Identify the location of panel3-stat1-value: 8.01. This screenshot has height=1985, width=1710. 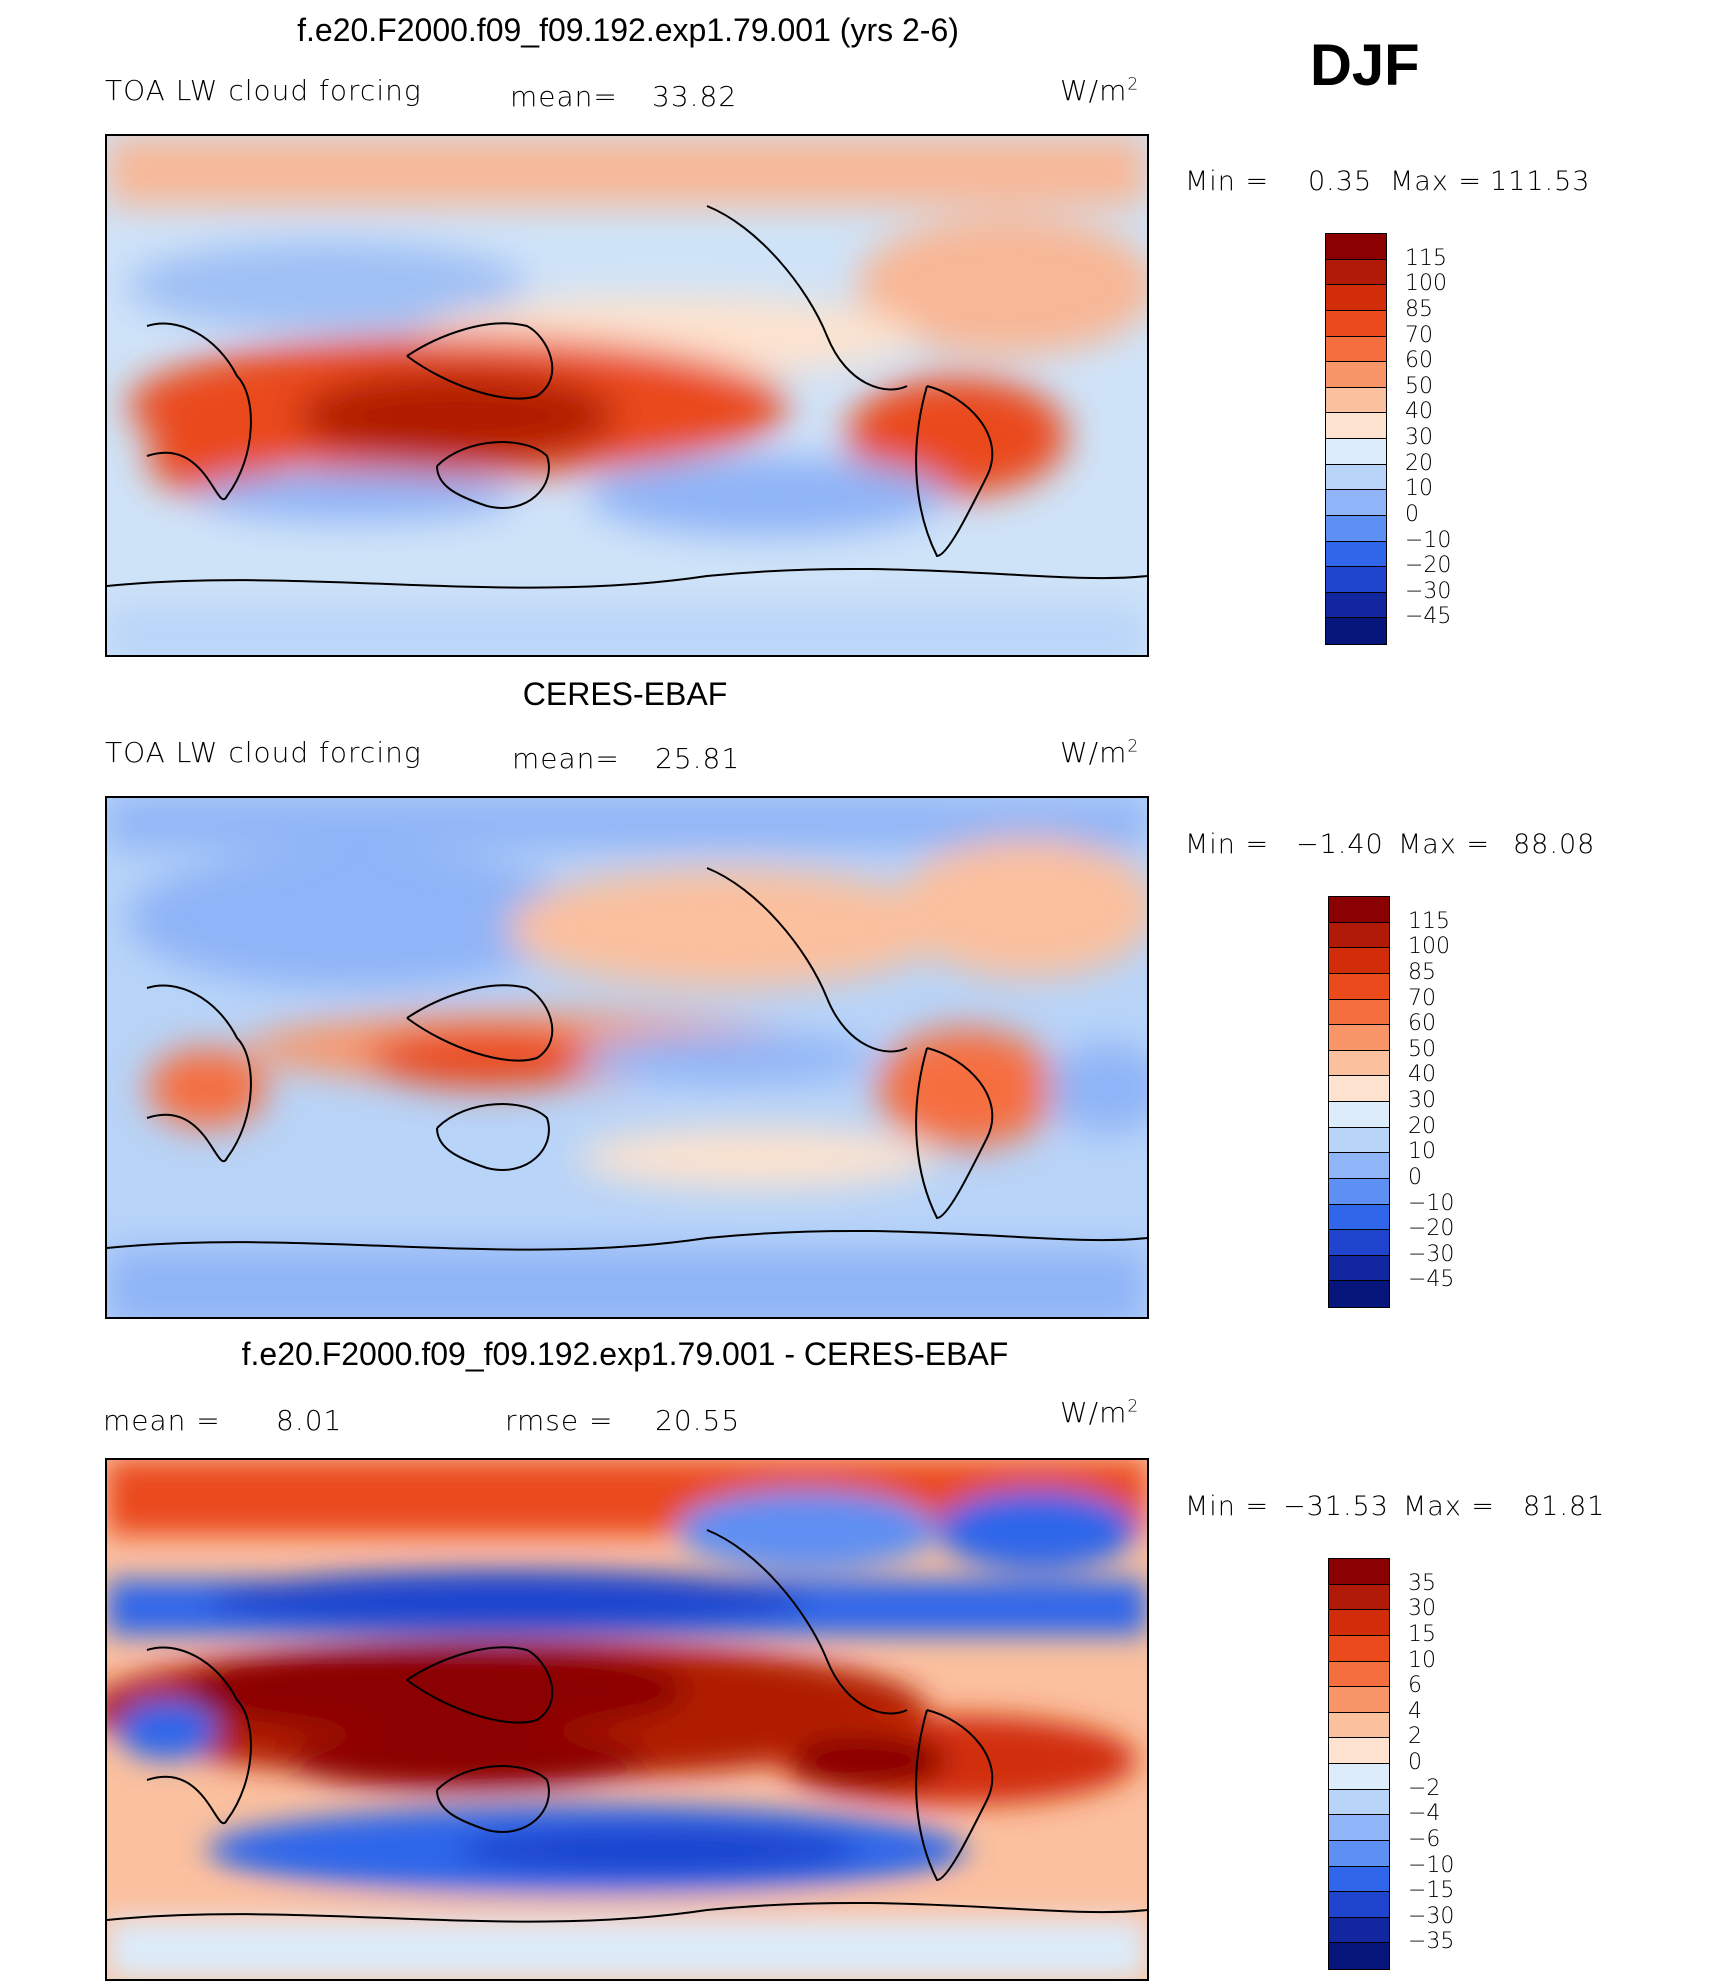
(309, 1420).